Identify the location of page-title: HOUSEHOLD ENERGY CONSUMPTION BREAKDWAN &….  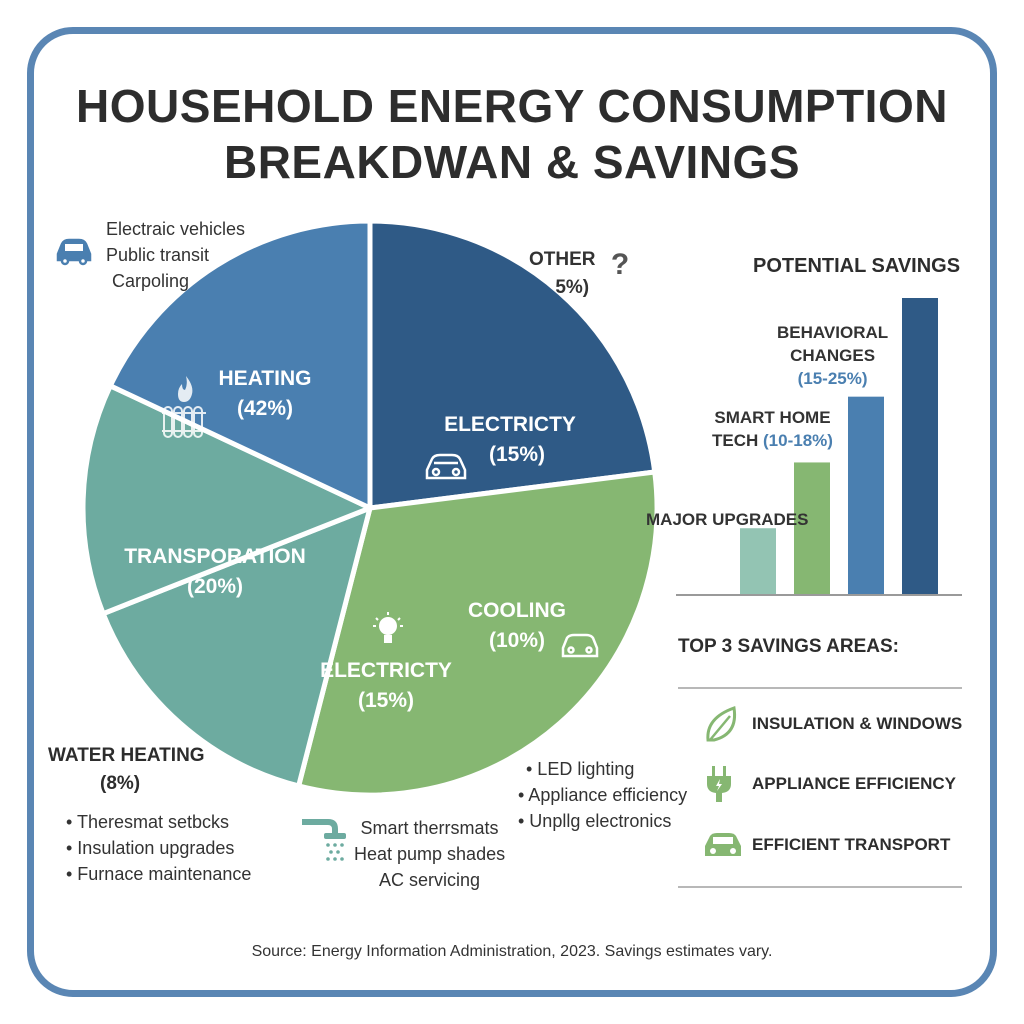
(512, 134).